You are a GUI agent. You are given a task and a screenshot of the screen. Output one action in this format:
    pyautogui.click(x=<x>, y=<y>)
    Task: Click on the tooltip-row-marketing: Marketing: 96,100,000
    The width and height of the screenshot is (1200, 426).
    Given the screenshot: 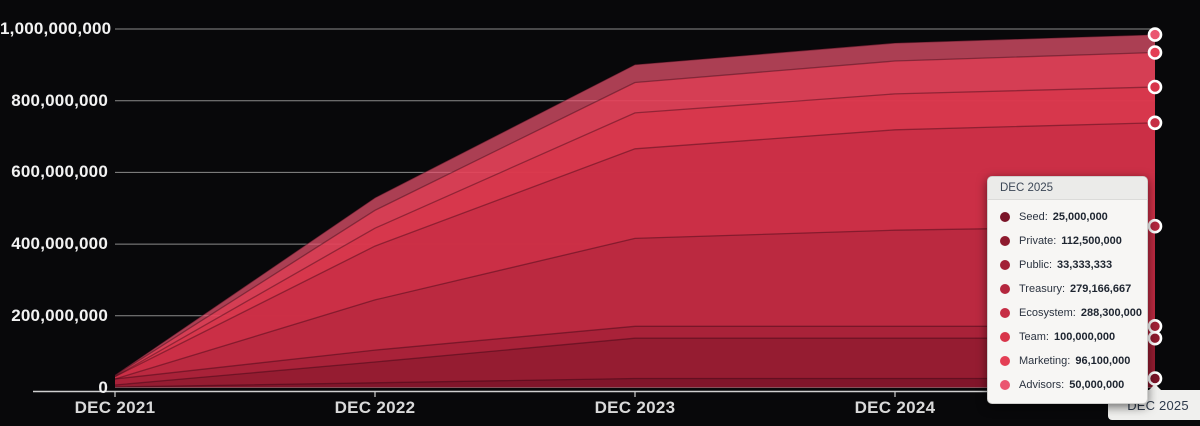 What is the action you would take?
    pyautogui.click(x=1067, y=361)
    